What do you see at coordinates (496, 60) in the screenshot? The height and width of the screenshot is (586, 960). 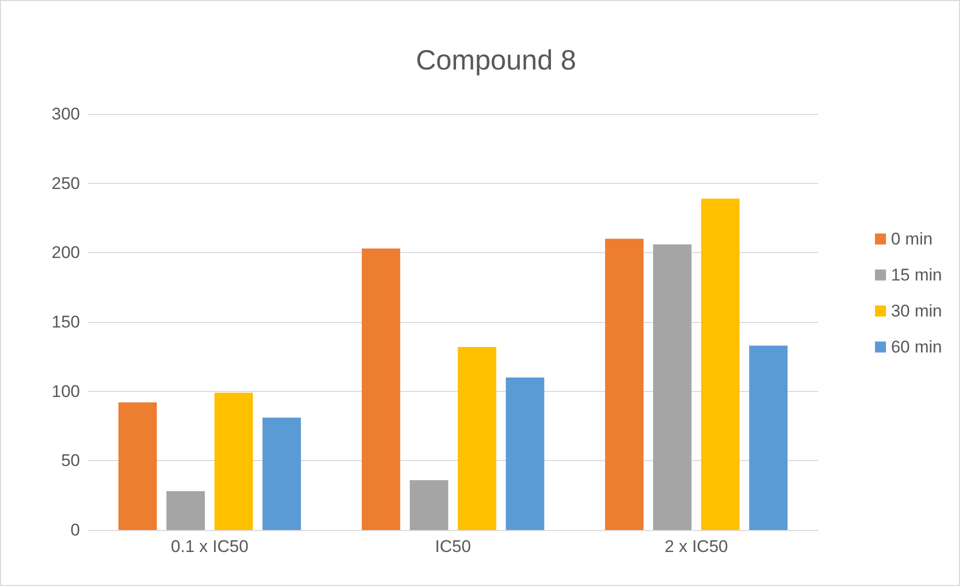 I see `chart-title: Compound 8` at bounding box center [496, 60].